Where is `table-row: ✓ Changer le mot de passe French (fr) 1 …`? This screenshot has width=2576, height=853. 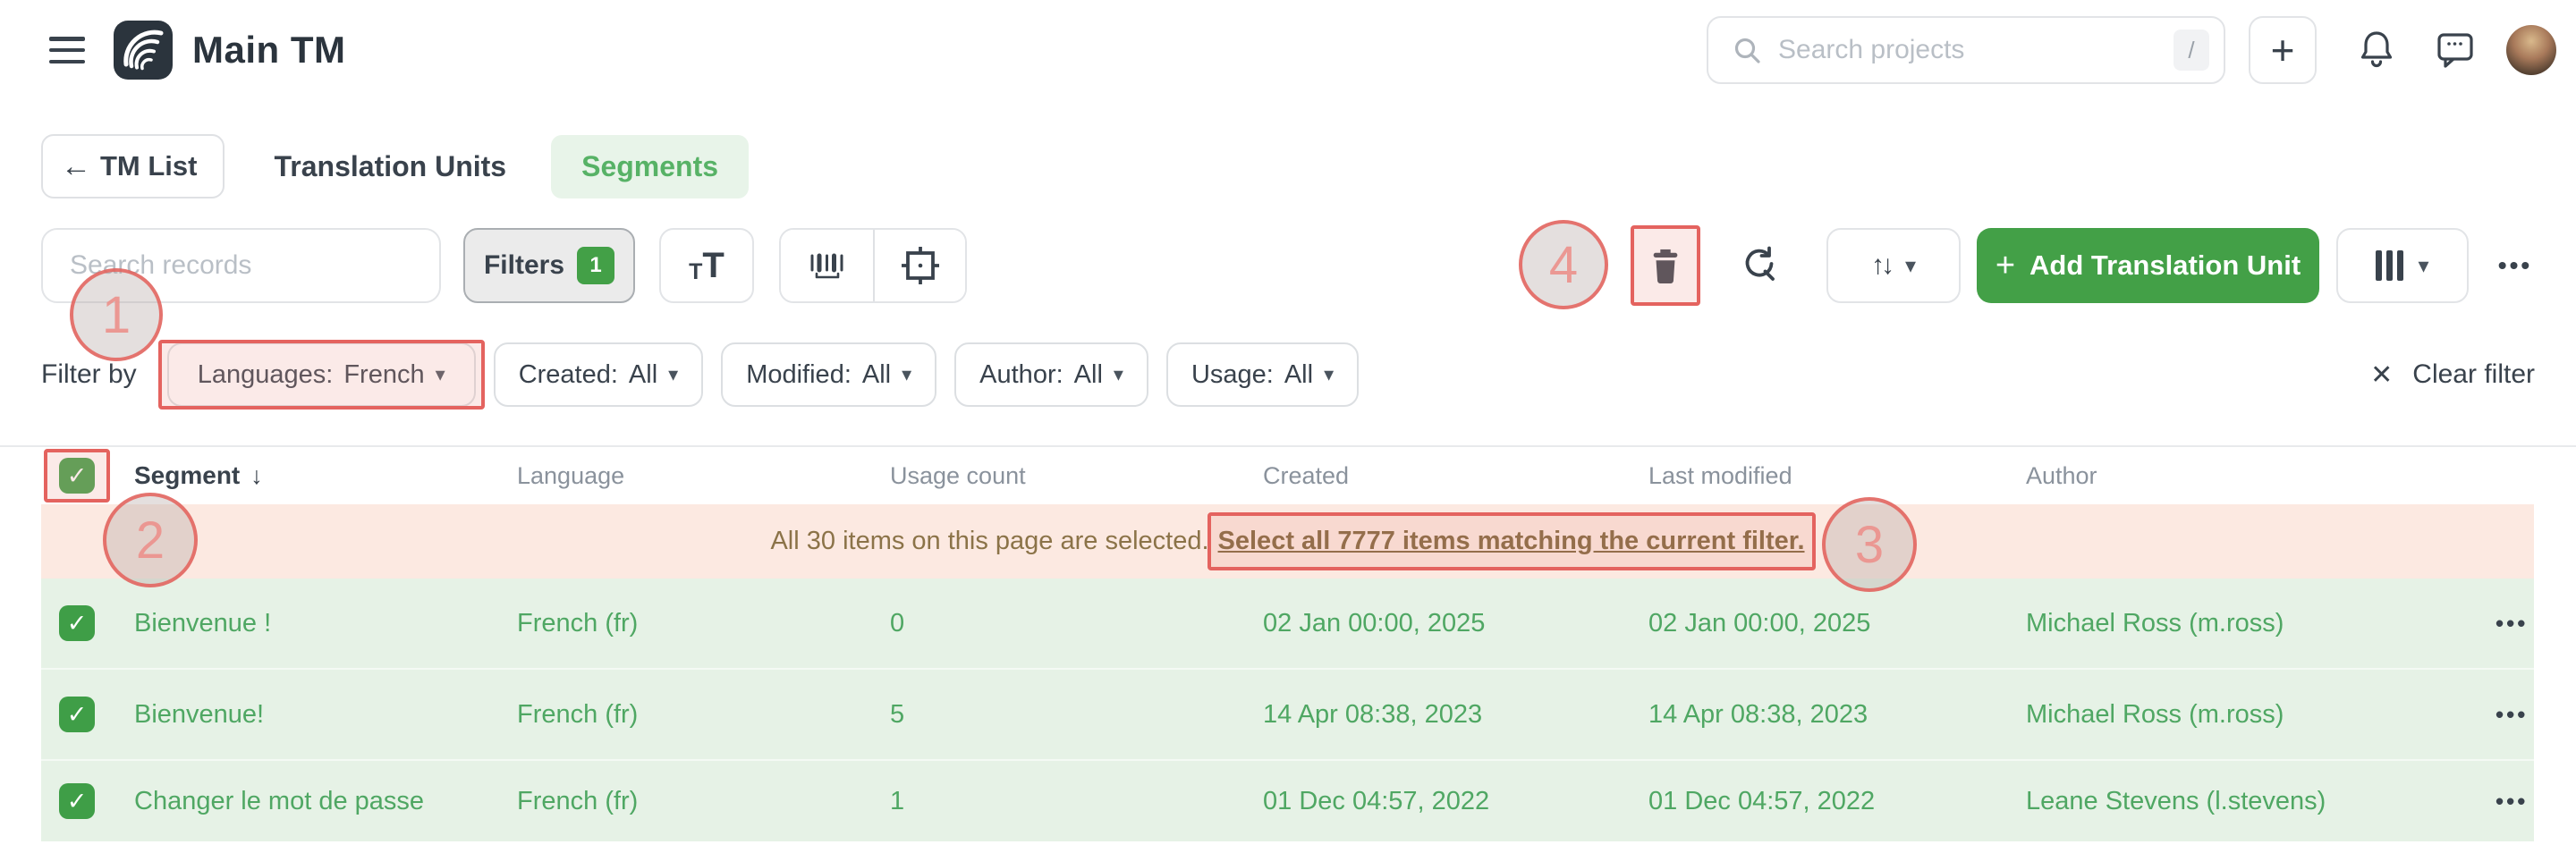 table-row: ✓ Changer le mot de passe French (fr) 1 … is located at coordinates (1287, 801).